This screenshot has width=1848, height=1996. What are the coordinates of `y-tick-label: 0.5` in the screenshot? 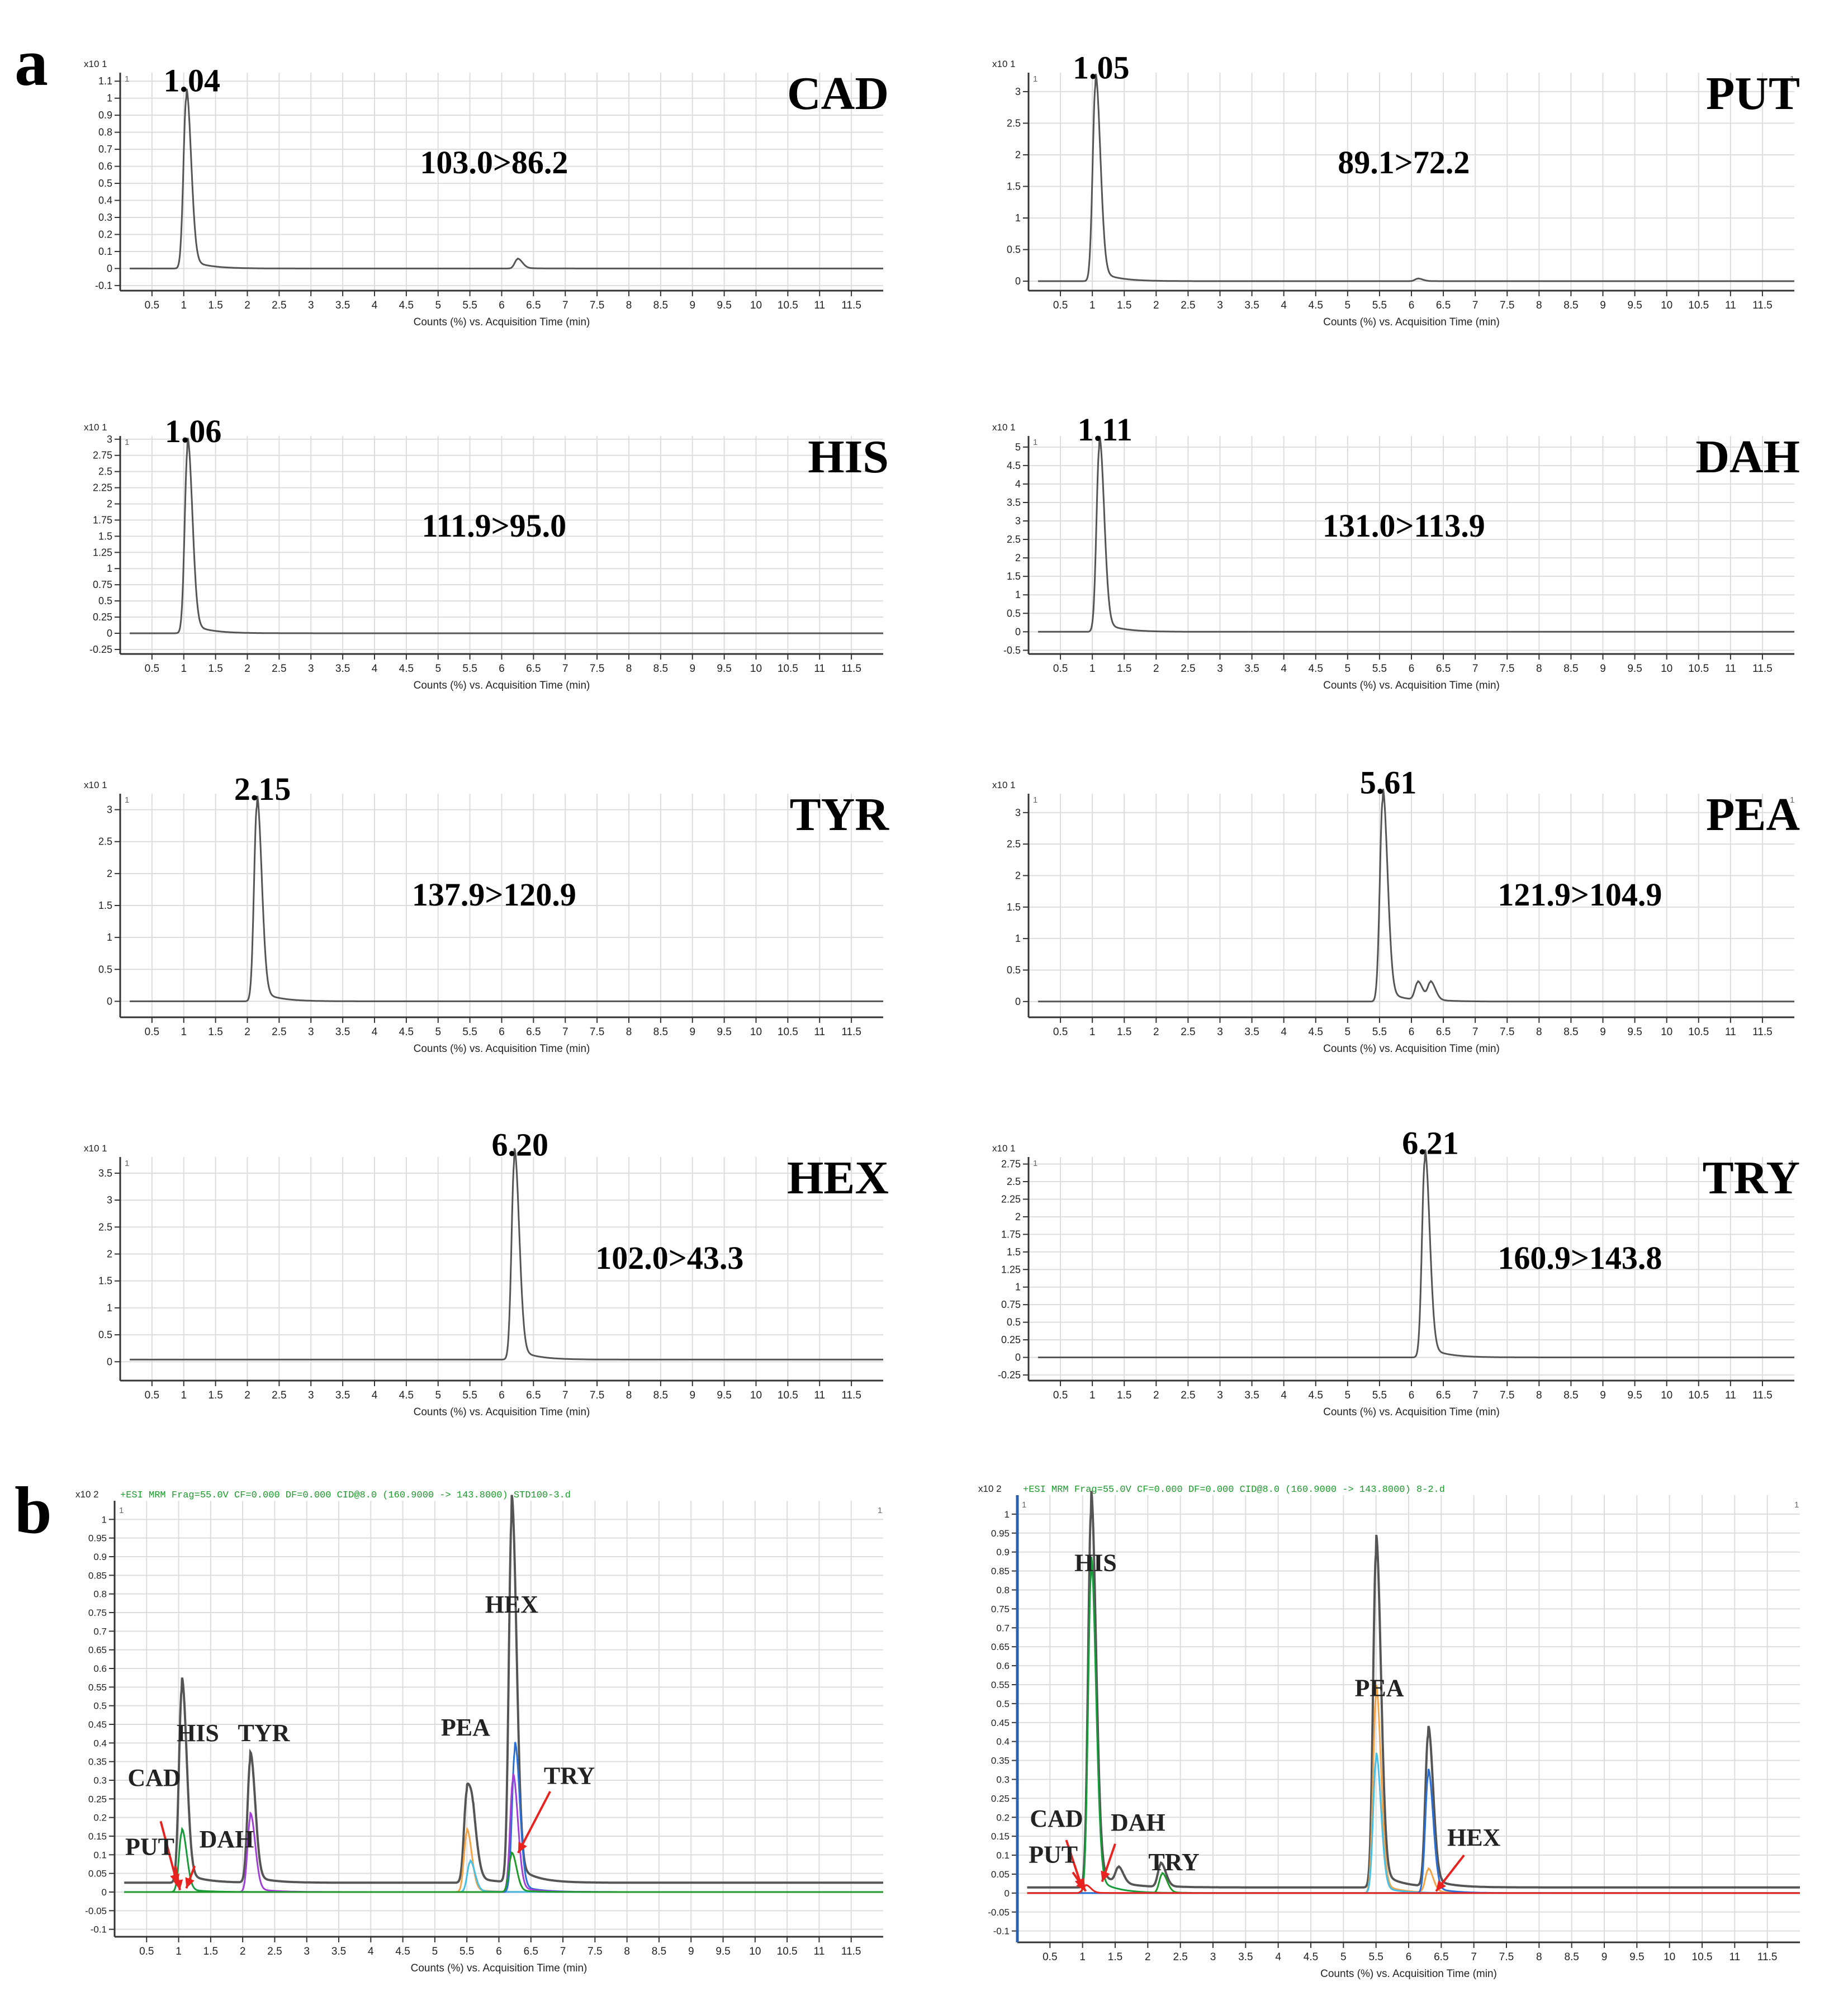 It's located at (105, 600).